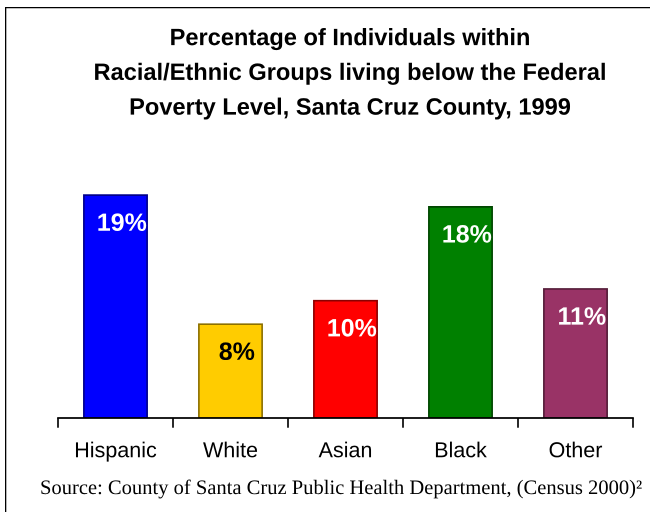 The width and height of the screenshot is (650, 512). What do you see at coordinates (345, 450) in the screenshot?
I see `x-tick-label: Asian` at bounding box center [345, 450].